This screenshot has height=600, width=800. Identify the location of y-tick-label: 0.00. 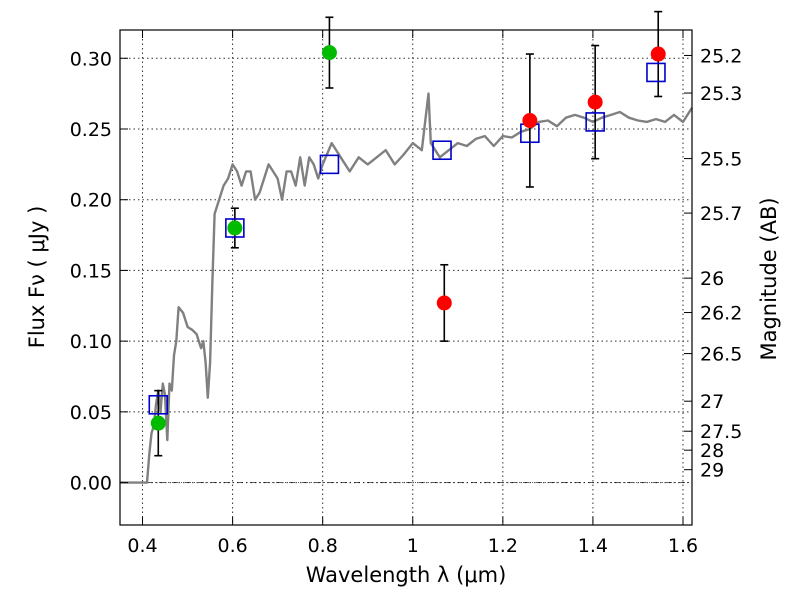
(91, 484).